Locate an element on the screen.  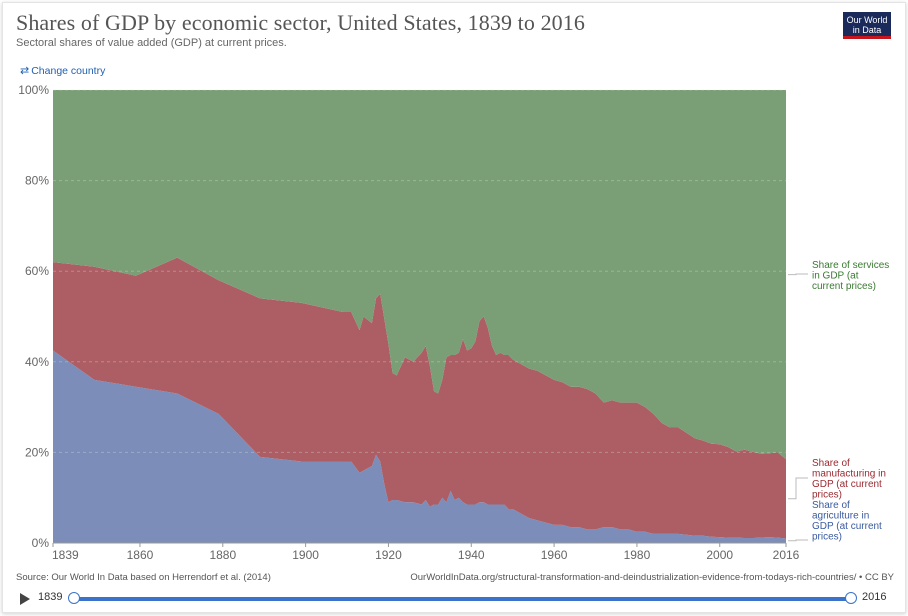
y-tick-label: 40% is located at coordinates (37, 362).